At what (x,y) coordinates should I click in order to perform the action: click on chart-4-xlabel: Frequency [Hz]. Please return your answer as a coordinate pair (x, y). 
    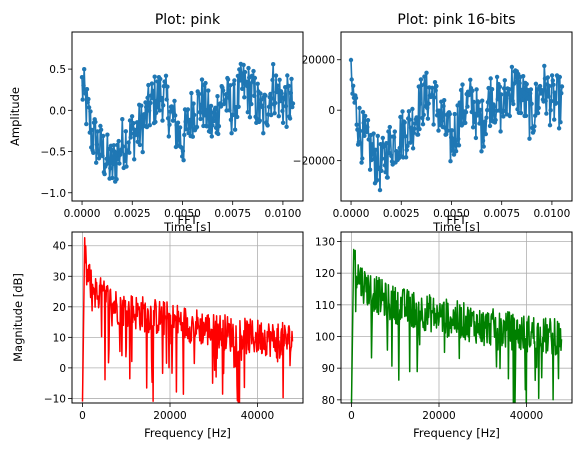
    Looking at the image, I should click on (456, 433).